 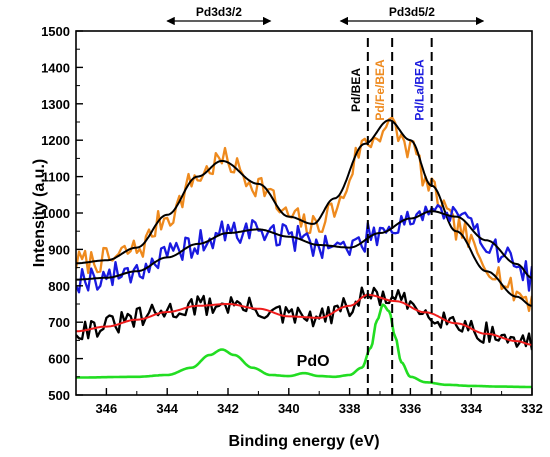 I want to click on x-tick-label: 346, so click(x=107, y=408).